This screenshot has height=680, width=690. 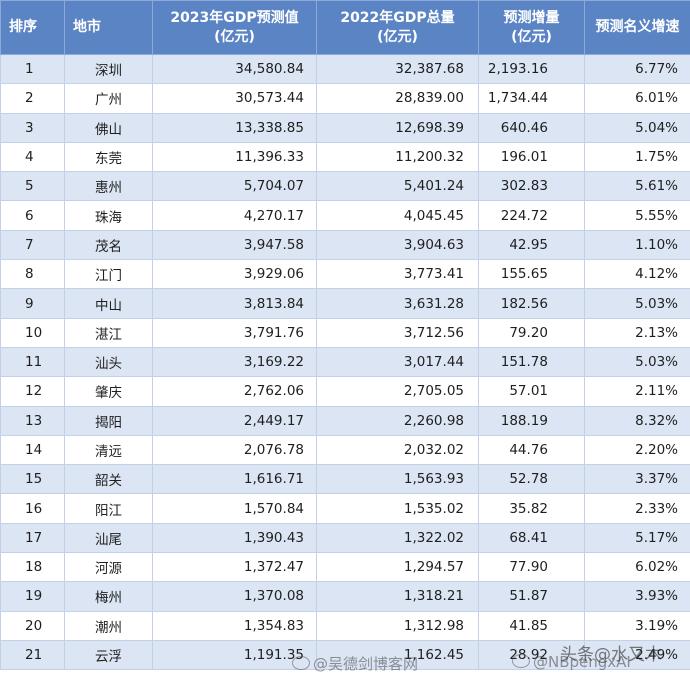 I want to click on cell-increase: 2,193.16, so click(x=531, y=69).